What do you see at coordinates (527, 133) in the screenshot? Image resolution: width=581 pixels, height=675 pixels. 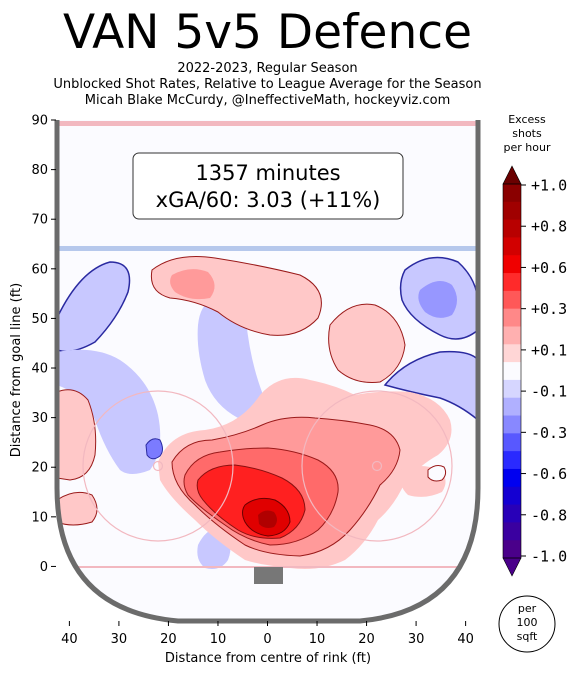 I see `colorbar-title-line-2: shots` at bounding box center [527, 133].